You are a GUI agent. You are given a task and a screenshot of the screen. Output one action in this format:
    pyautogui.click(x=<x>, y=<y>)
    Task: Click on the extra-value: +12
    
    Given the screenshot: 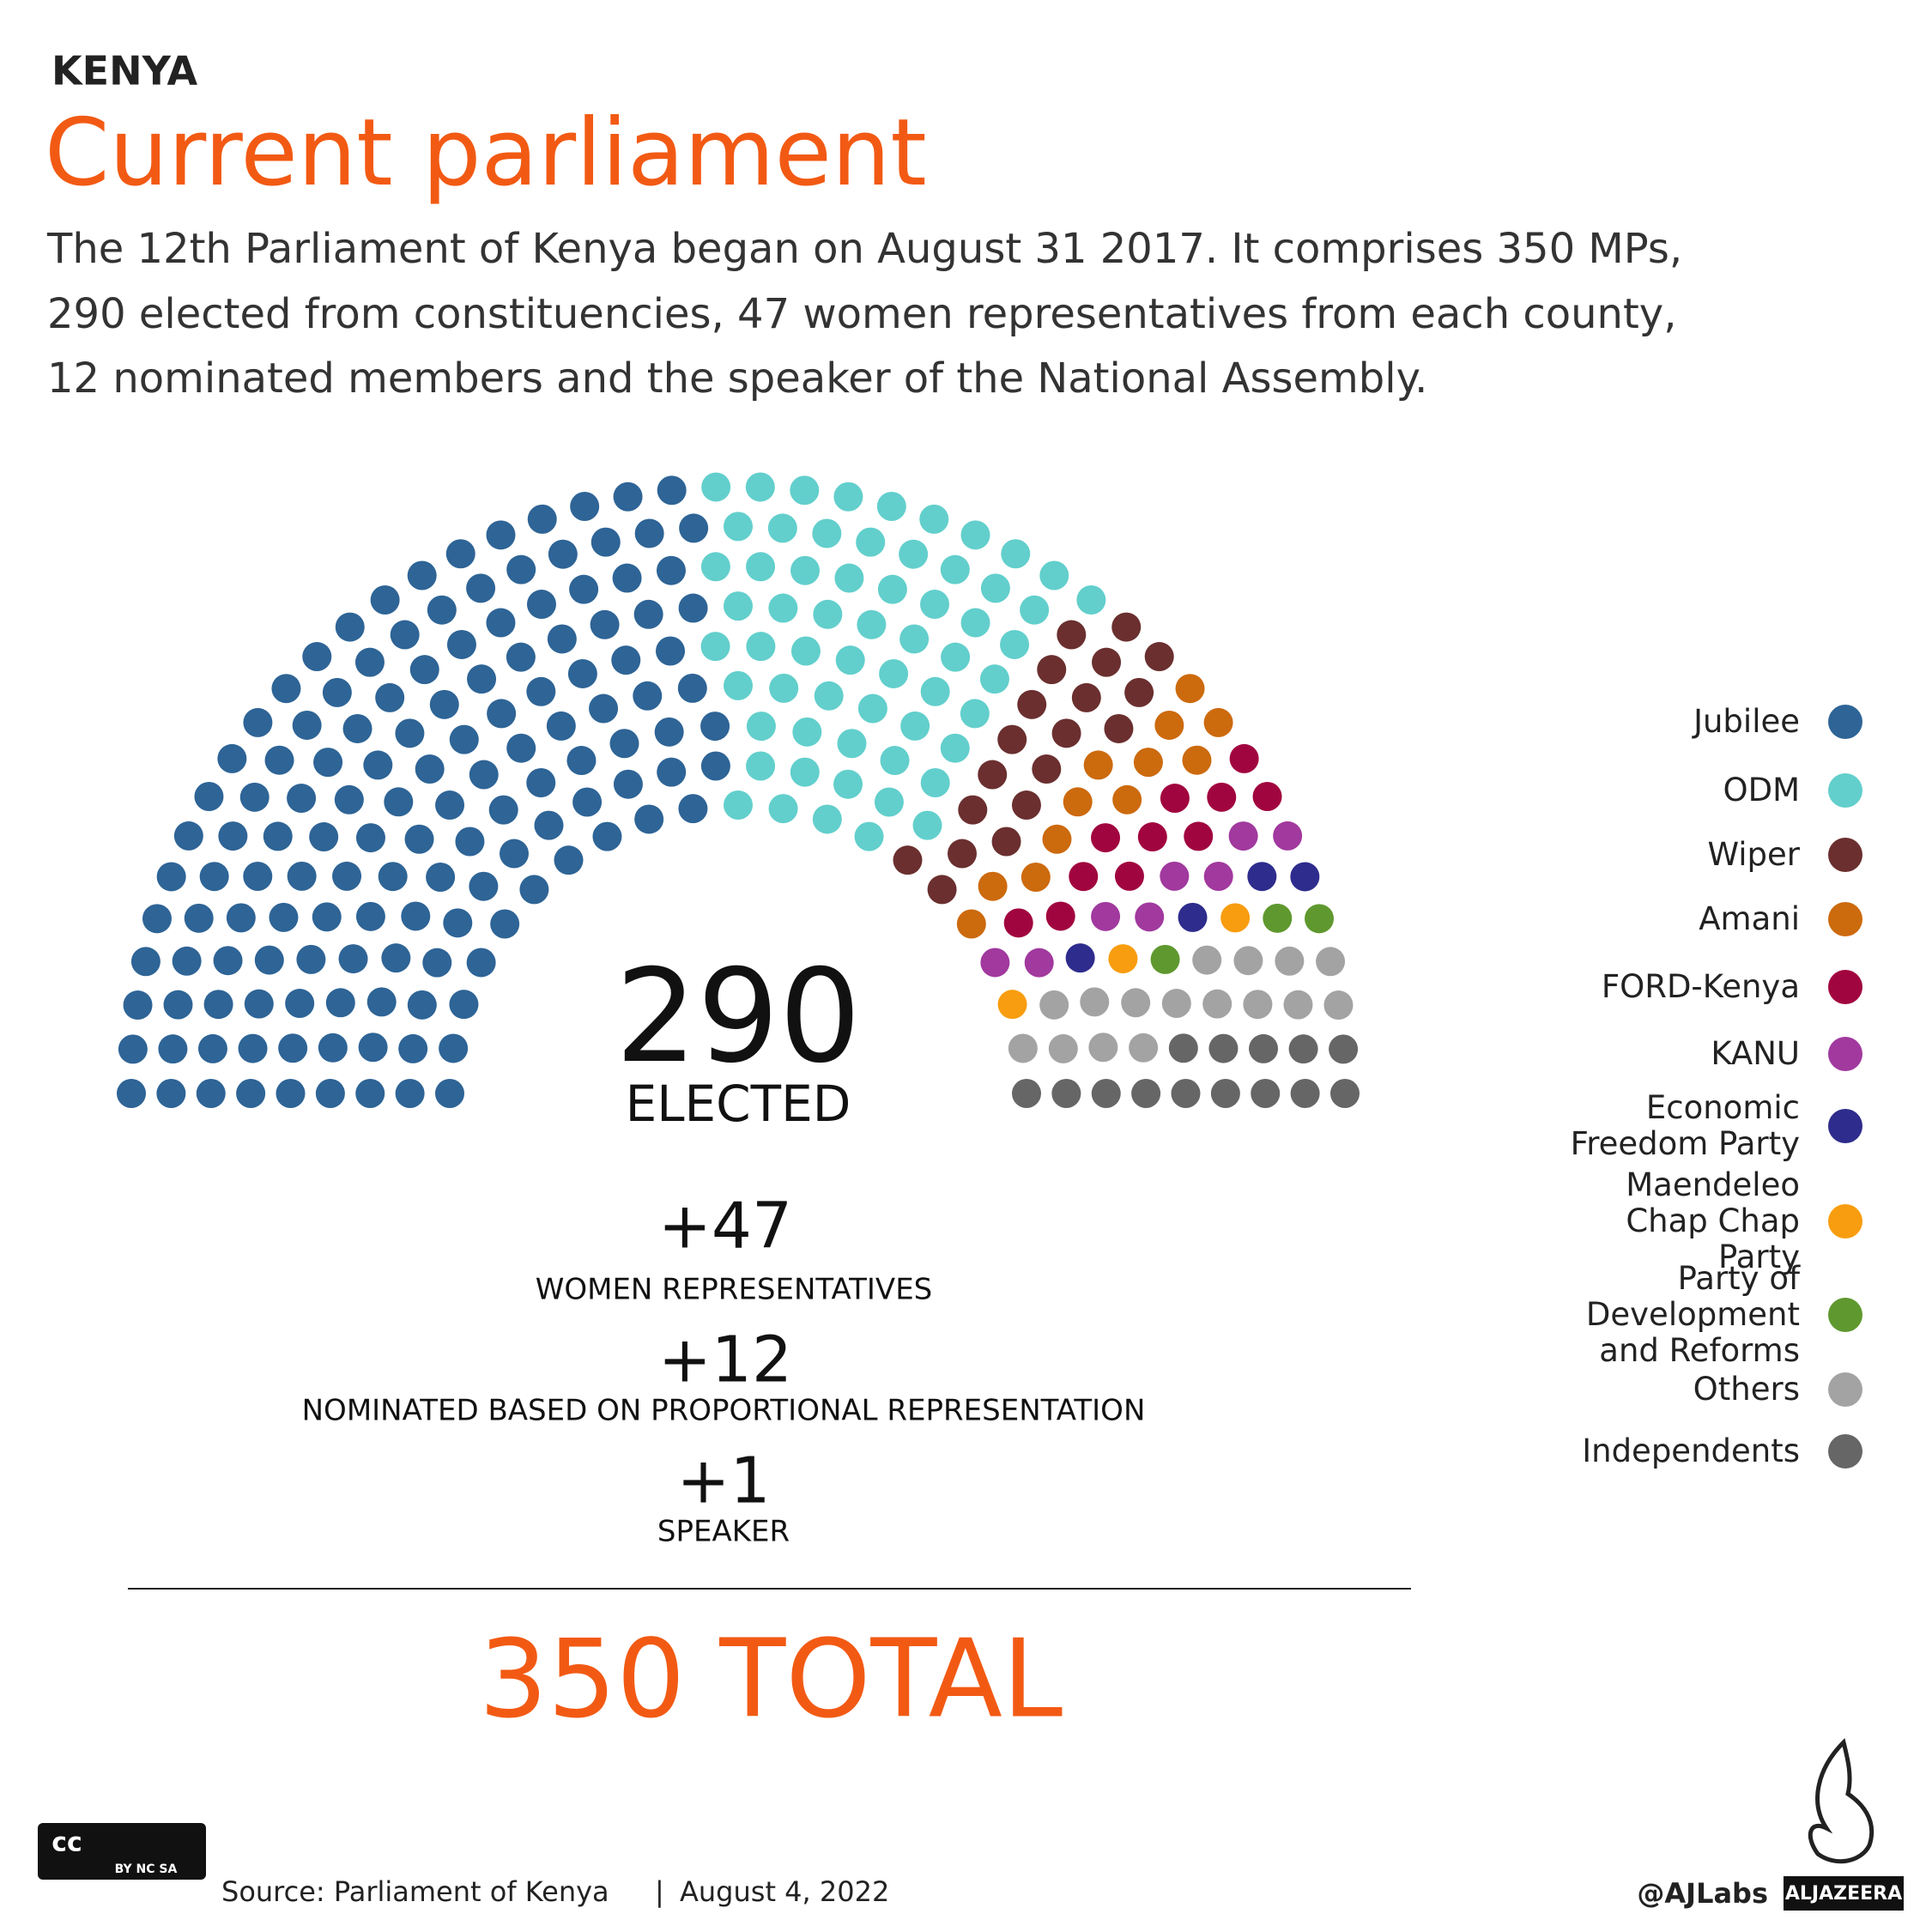 What is the action you would take?
    pyautogui.click(x=725, y=1360)
    